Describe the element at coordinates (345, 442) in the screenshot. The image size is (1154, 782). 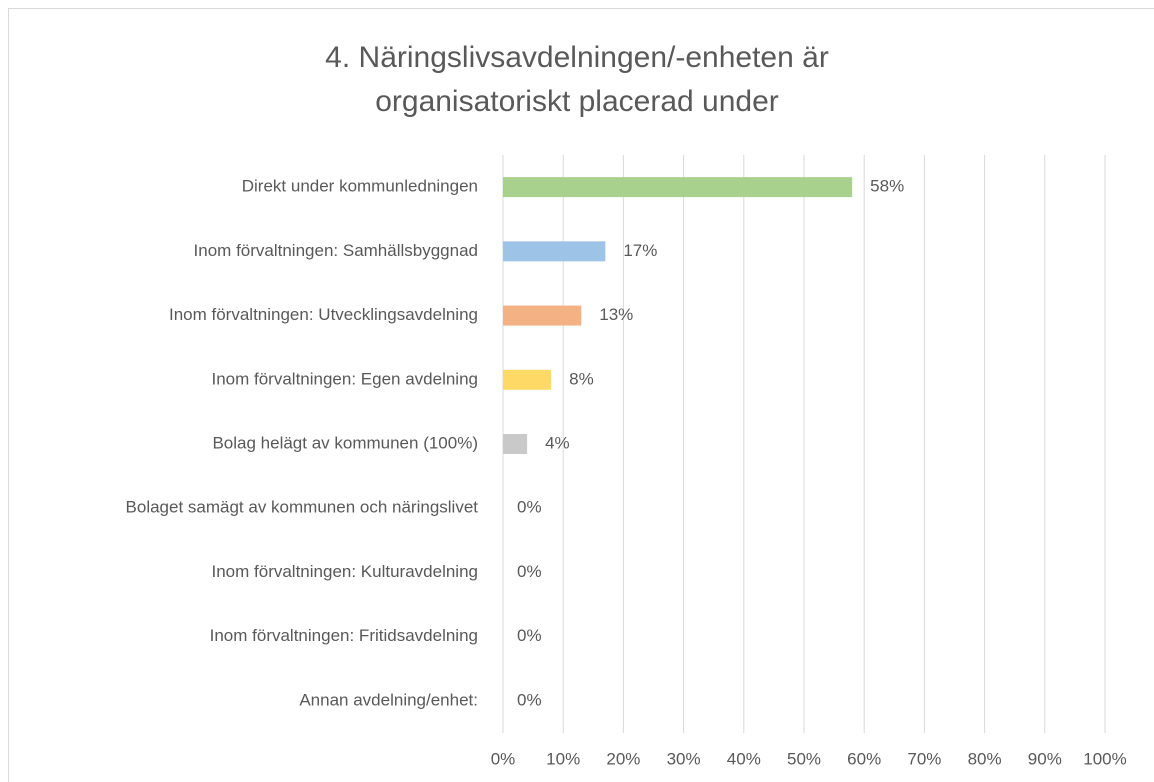
I see `y-tick-label: Bolag helägt av kommunen (100%)` at that location.